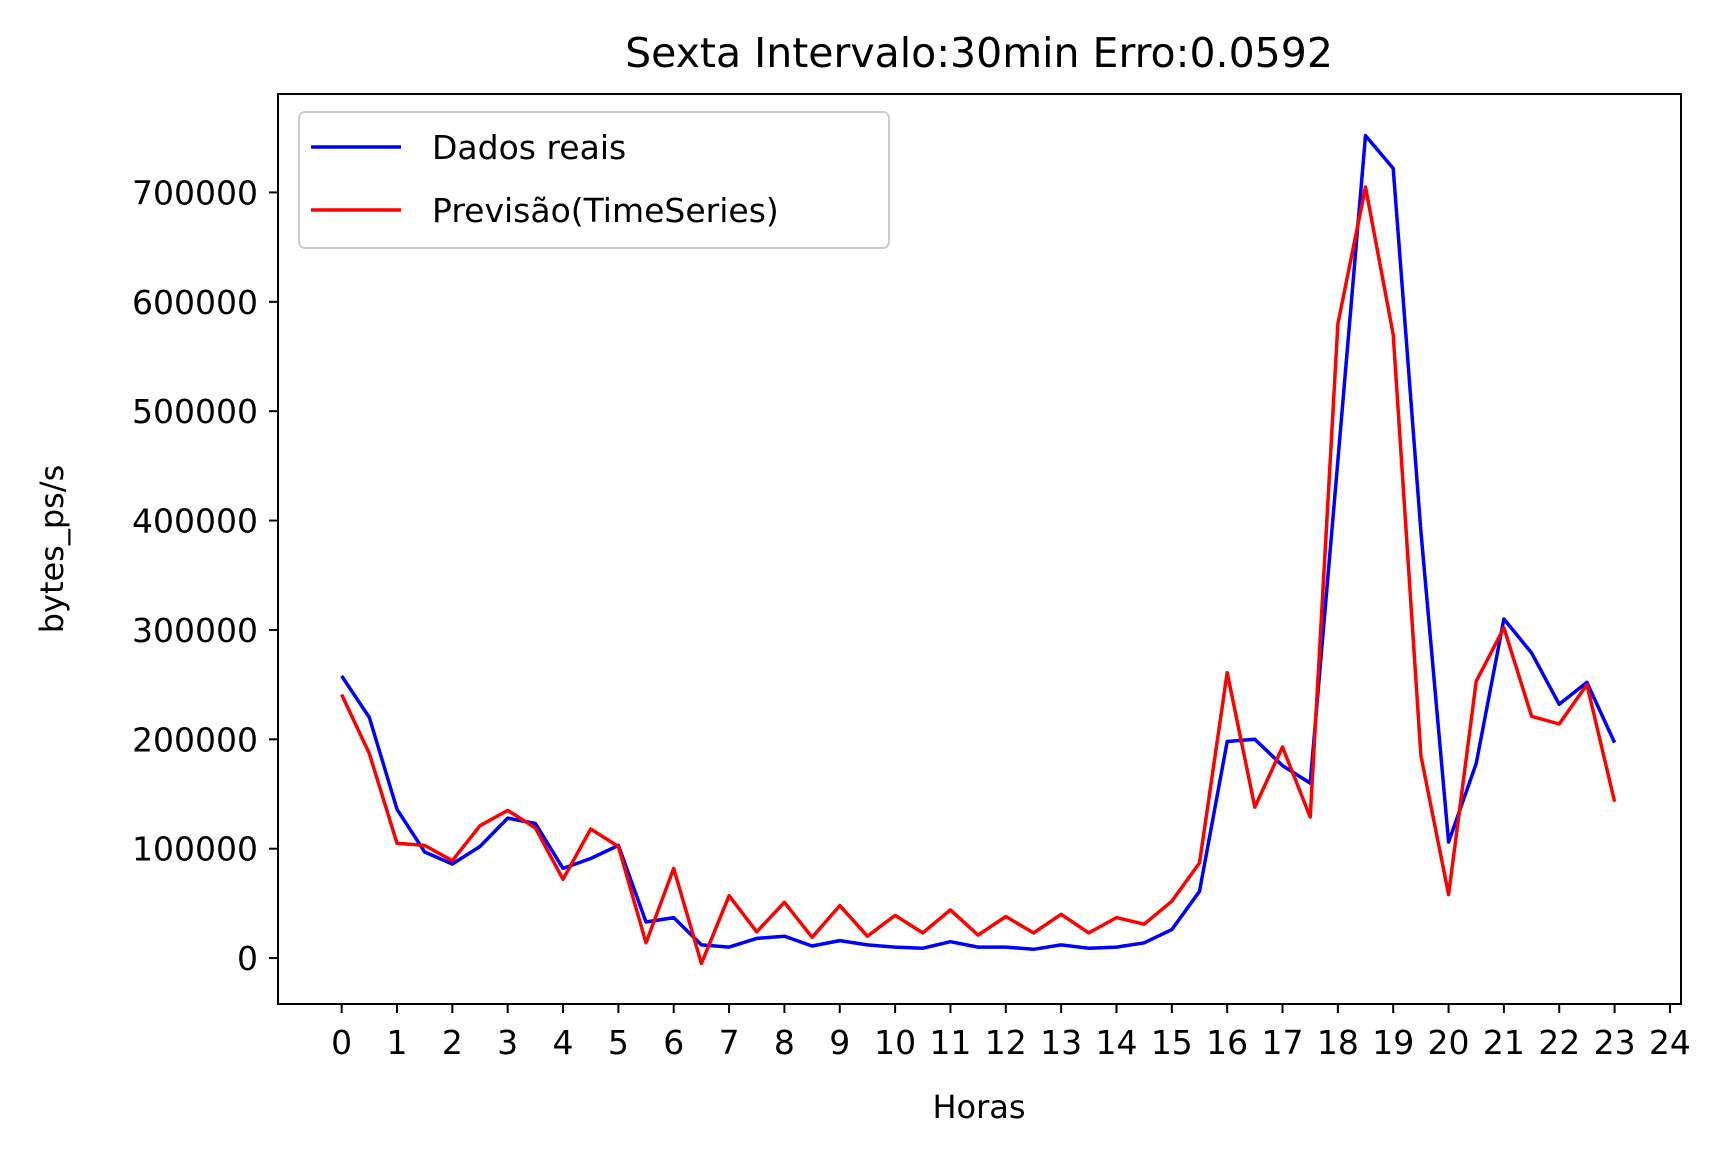 This screenshot has width=1719, height=1154. What do you see at coordinates (563, 1042) in the screenshot?
I see `x-tick-label: 4` at bounding box center [563, 1042].